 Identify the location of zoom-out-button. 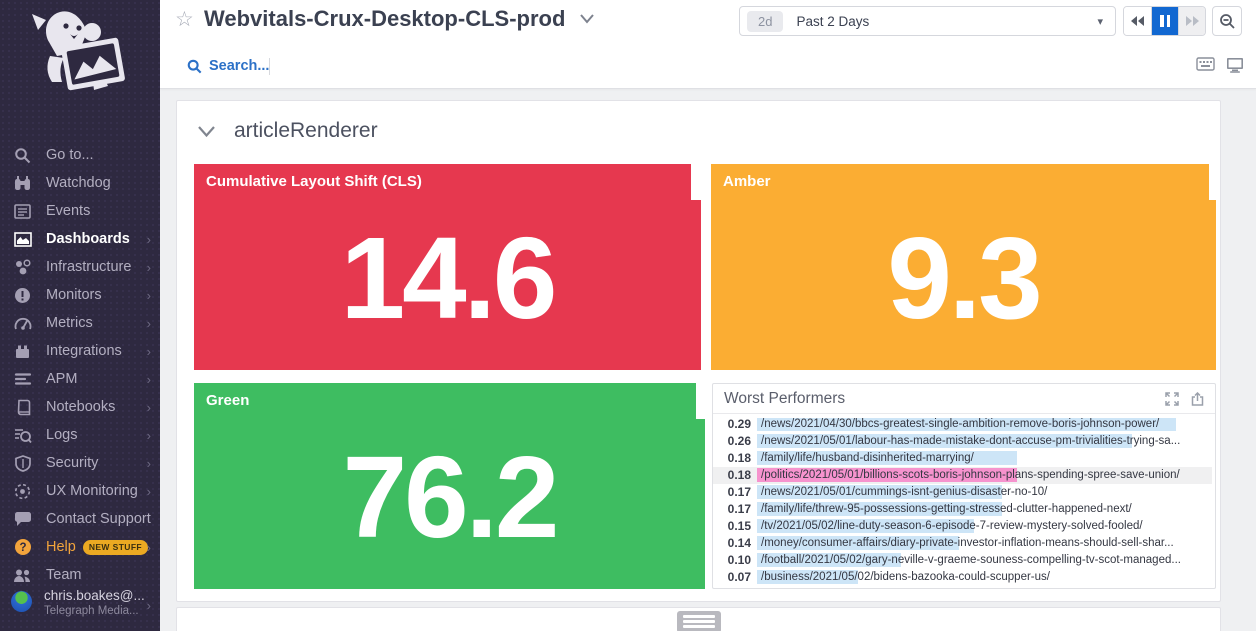
(1227, 21).